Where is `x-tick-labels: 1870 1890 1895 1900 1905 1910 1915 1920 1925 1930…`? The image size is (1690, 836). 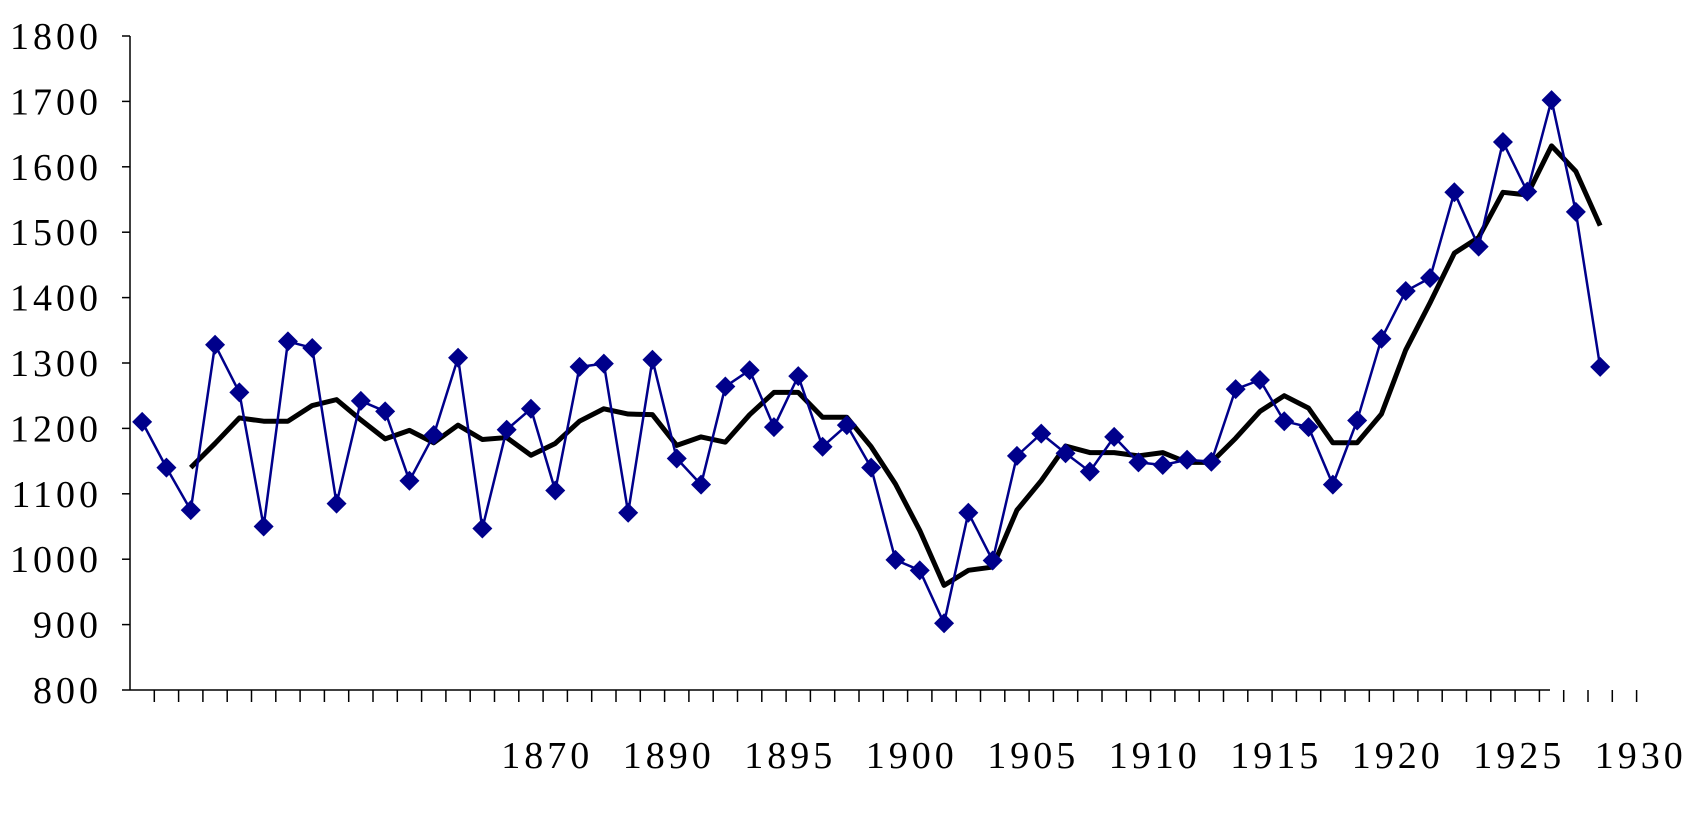
x-tick-labels: 1870 1890 1895 1900 1905 1910 1915 1920 1925 1930… is located at coordinates (1094, 756).